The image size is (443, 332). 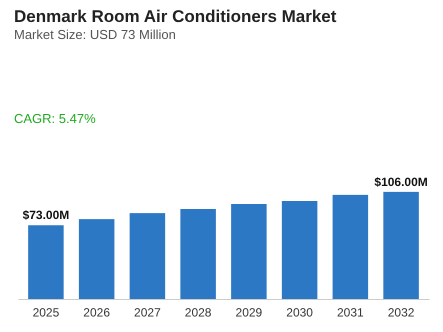 I want to click on x-tick-label: 2025, so click(x=46, y=313).